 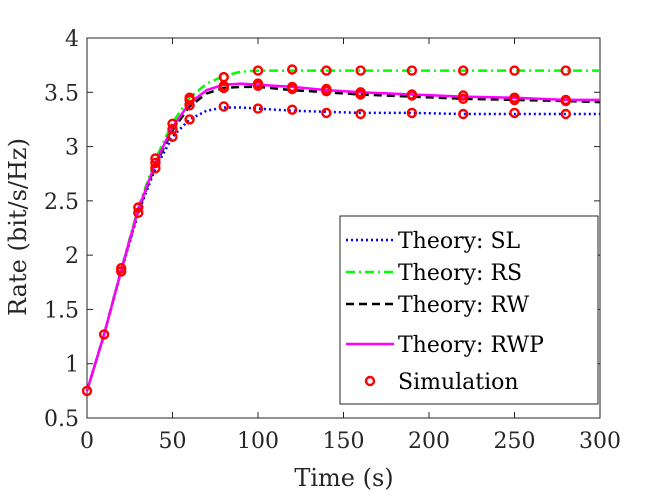 I want to click on legend-sample-simulation, so click(x=370, y=381).